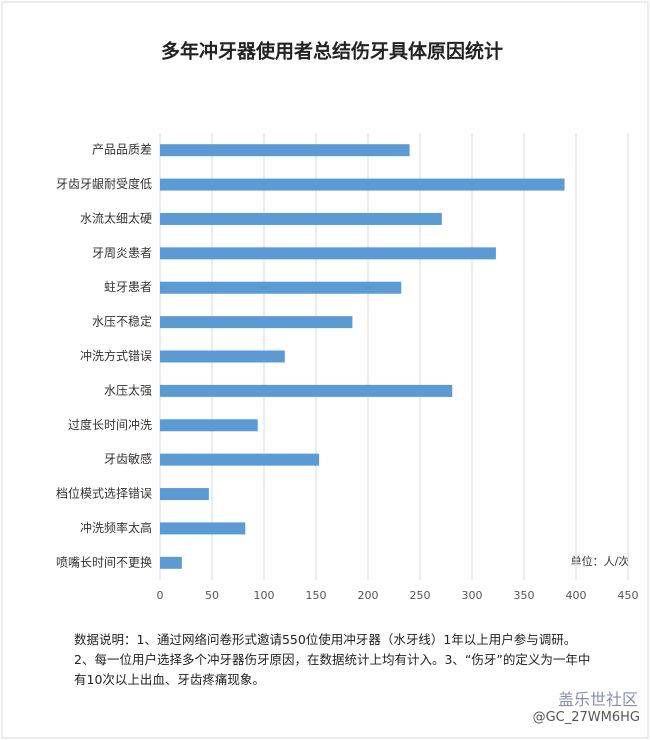  What do you see at coordinates (368, 595) in the screenshot?
I see `x-tick-label: 200` at bounding box center [368, 595].